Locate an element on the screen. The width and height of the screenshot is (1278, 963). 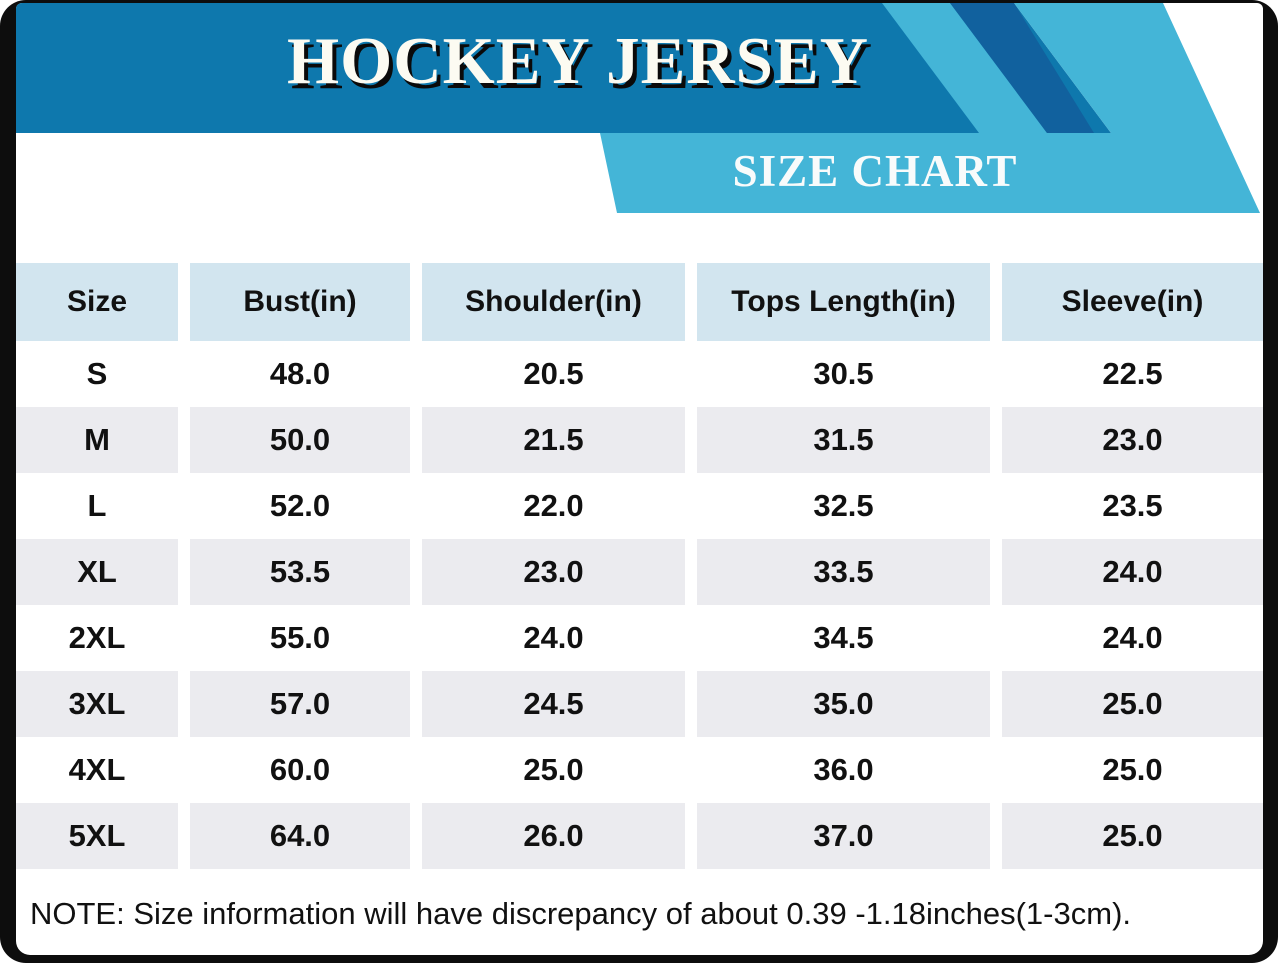
table-cell: 20.5 is located at coordinates (553, 373).